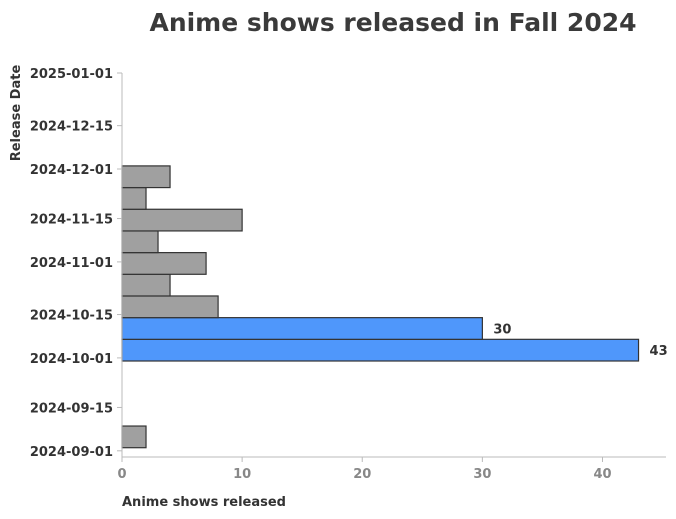 The image size is (676, 519). What do you see at coordinates (71, 127) in the screenshot?
I see `y-tick-label: 2024-12-15` at bounding box center [71, 127].